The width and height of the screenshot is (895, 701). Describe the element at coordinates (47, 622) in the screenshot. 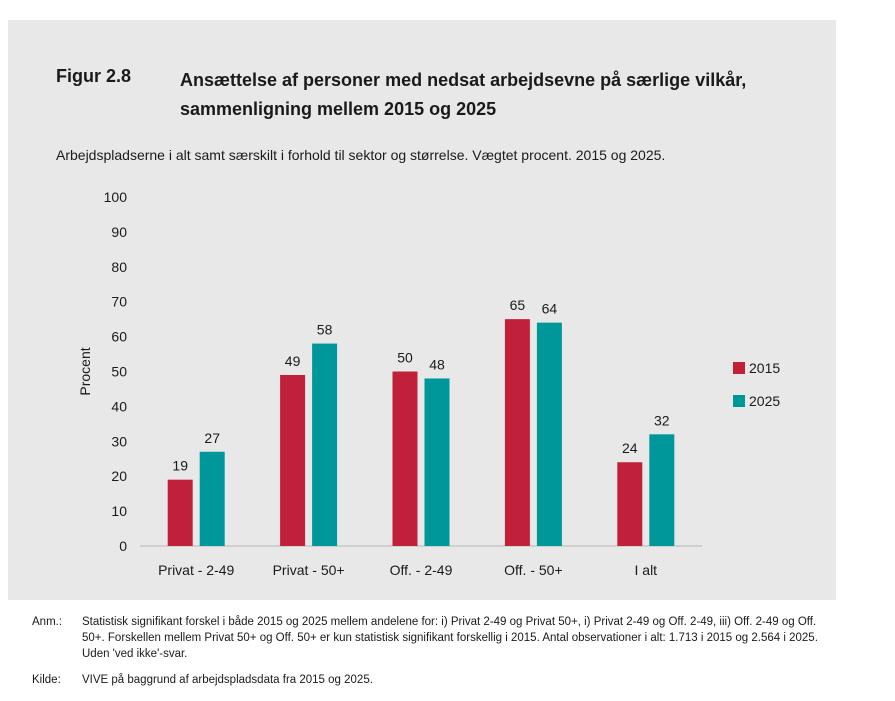

I see `note-anm-label: Anm.:` at that location.